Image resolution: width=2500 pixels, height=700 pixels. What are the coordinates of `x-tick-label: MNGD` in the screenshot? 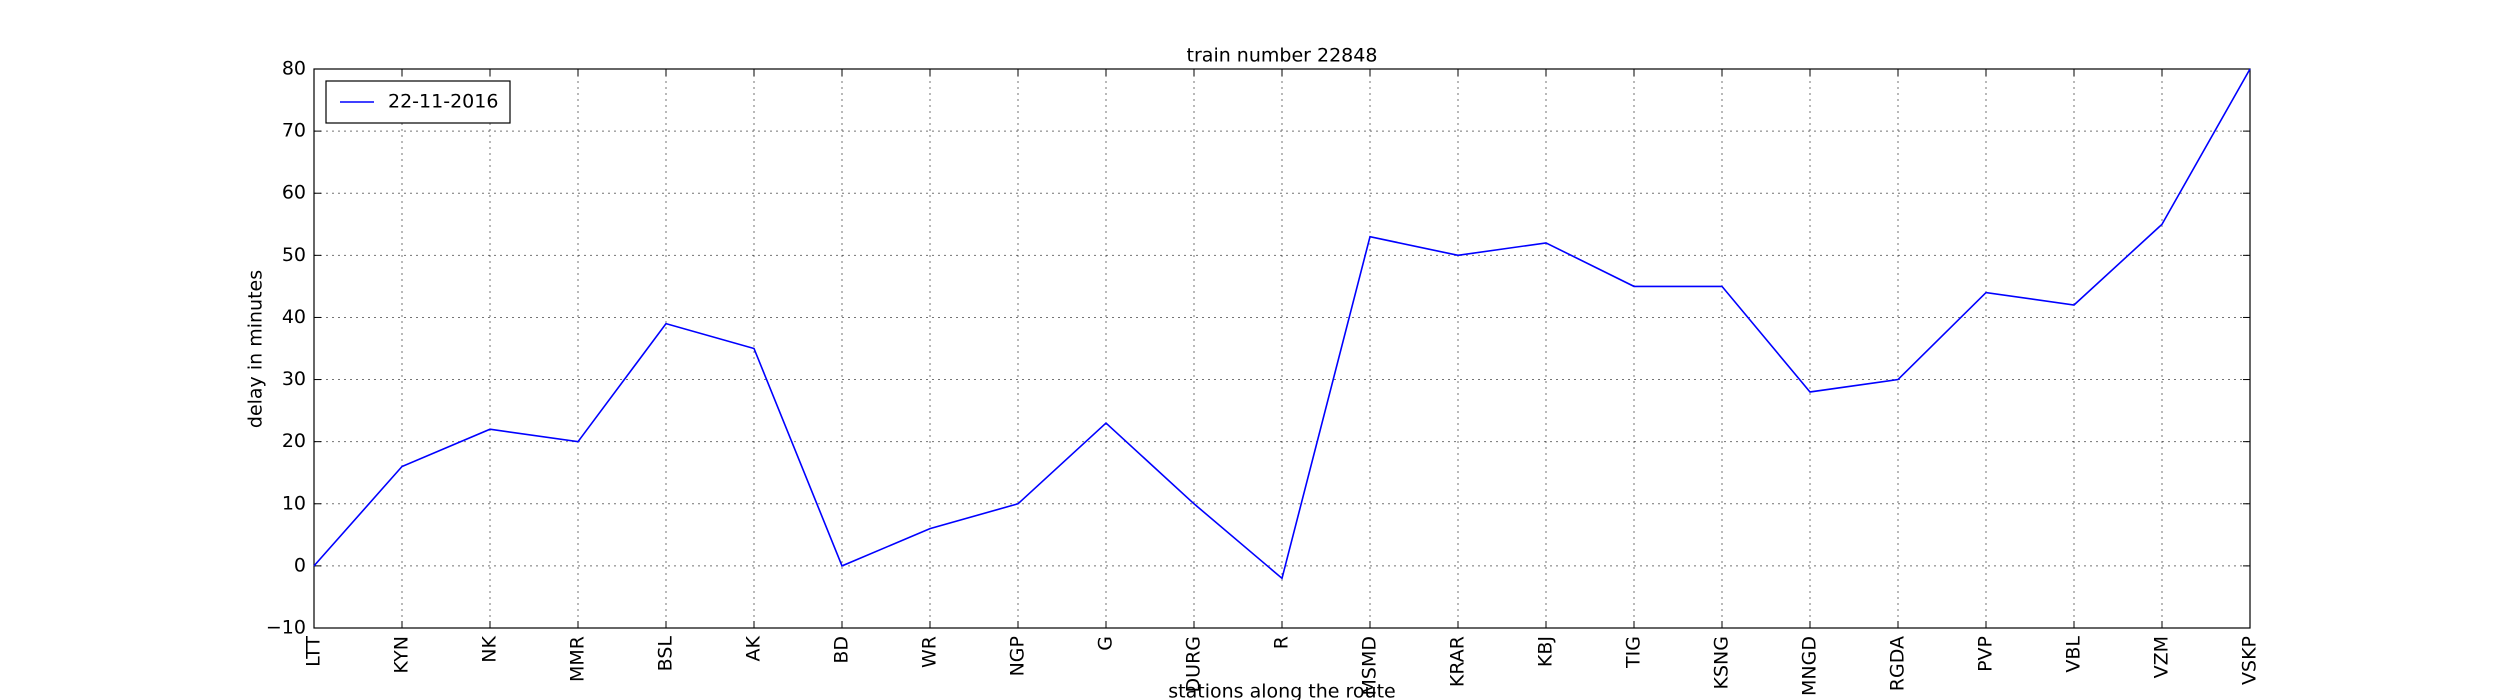 It's located at (1810, 666).